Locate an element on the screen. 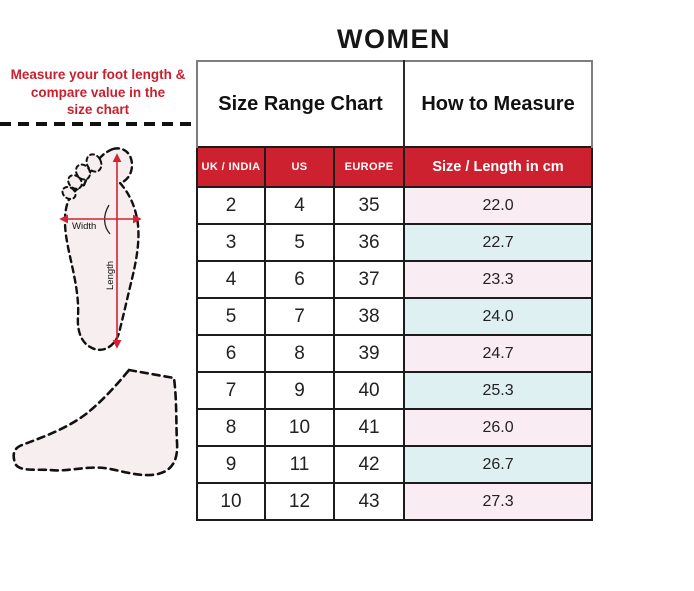 This screenshot has height=591, width=694. europe-value: 41 is located at coordinates (369, 427).